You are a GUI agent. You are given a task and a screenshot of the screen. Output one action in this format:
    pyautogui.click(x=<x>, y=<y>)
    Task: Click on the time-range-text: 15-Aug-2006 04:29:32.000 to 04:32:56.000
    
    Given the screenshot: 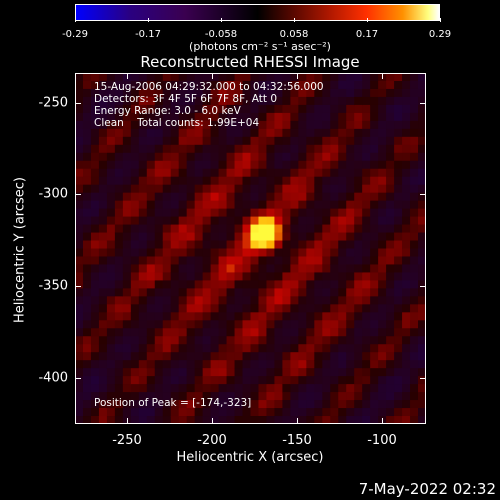 What is the action you would take?
    pyautogui.click(x=209, y=87)
    